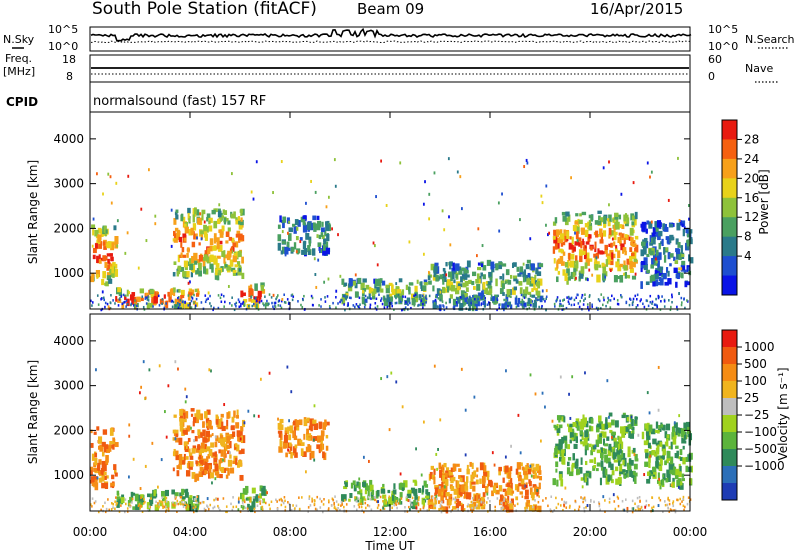  I want to click on velocity-colorbar-label: Velocity [m s⁻¹], so click(783, 413).